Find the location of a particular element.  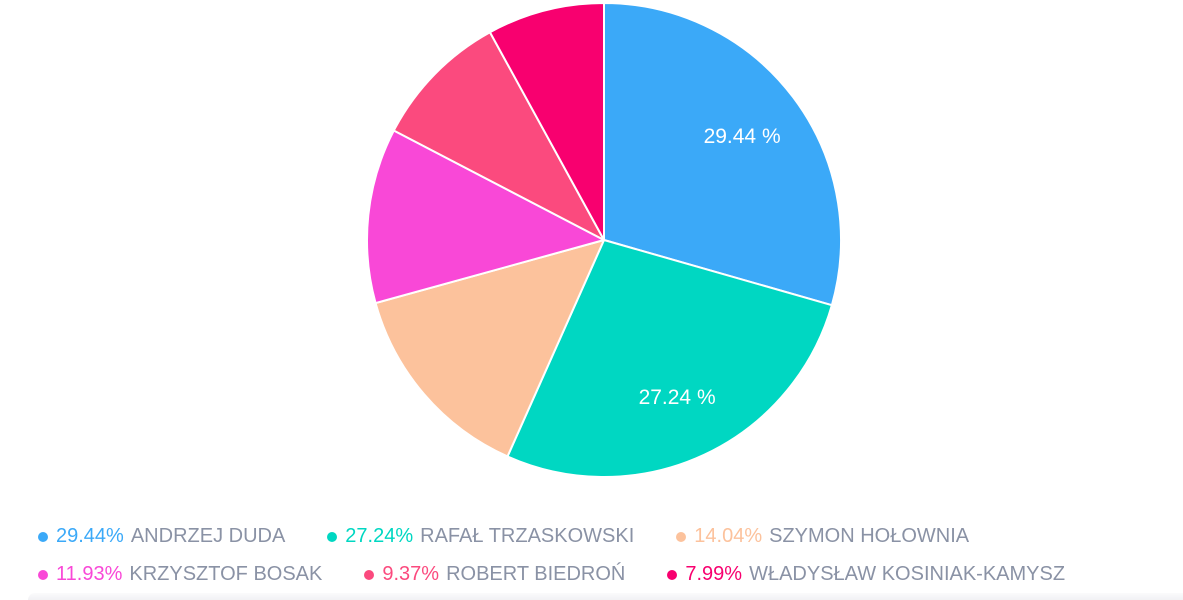

legend-name: KRZYSZTOF BOSAK is located at coordinates (226, 574).